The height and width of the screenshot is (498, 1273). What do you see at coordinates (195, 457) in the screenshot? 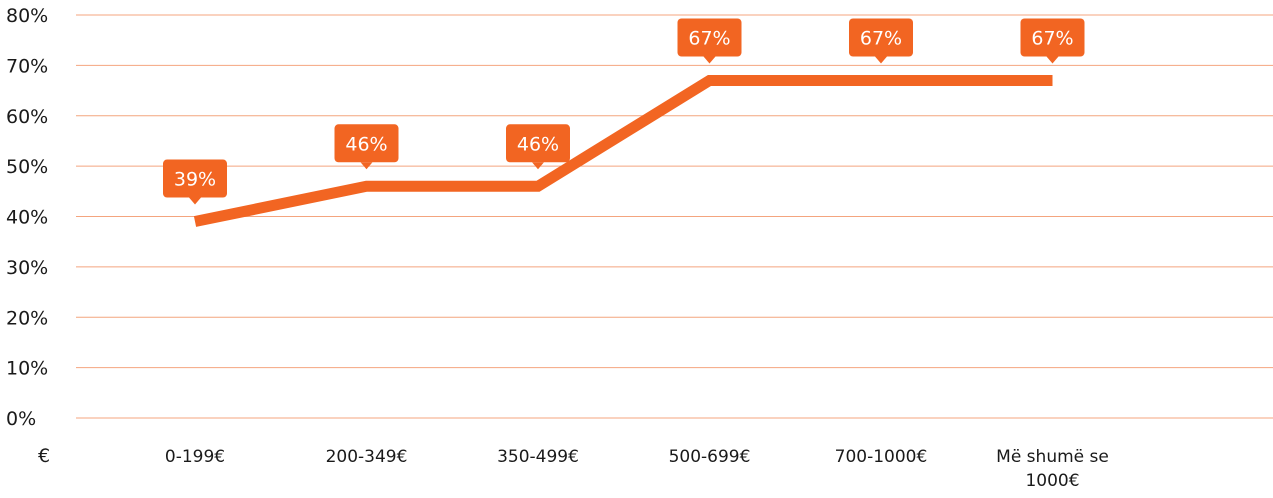
I see `x-tick-label: 0-199€` at bounding box center [195, 457].